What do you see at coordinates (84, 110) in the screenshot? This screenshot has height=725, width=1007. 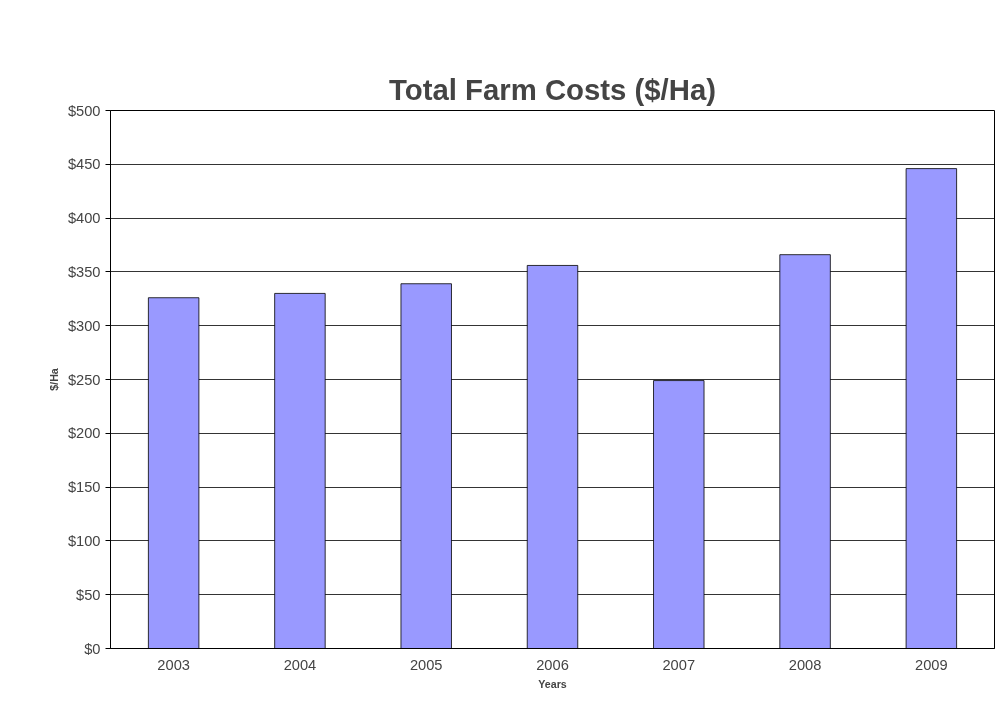 I see `y-tick-label: $500` at bounding box center [84, 110].